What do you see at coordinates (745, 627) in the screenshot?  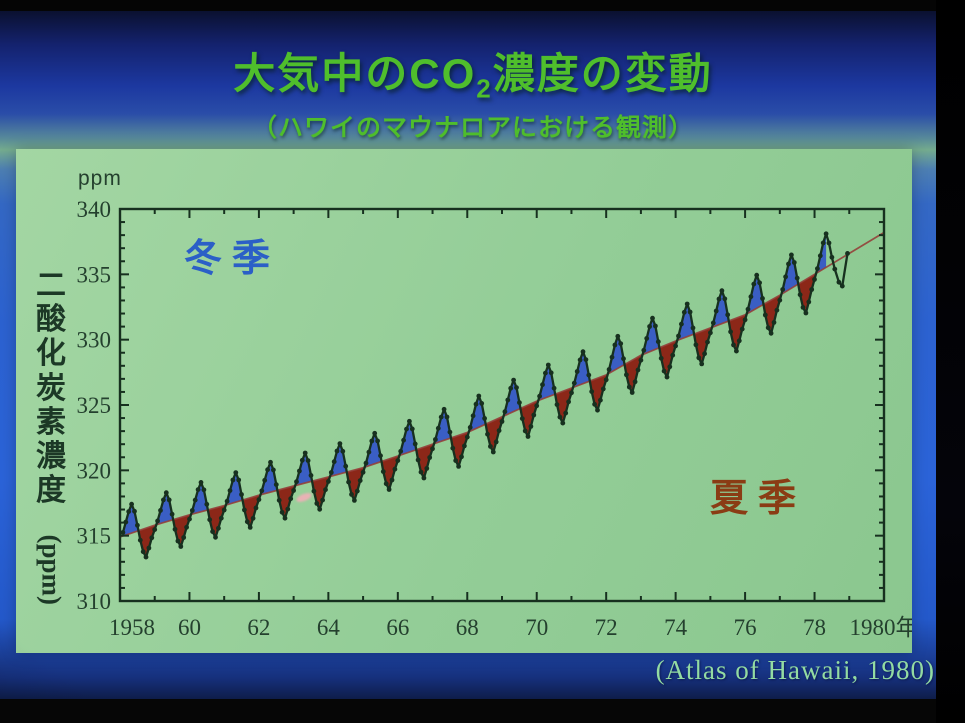 I see `svg-text: 76` at bounding box center [745, 627].